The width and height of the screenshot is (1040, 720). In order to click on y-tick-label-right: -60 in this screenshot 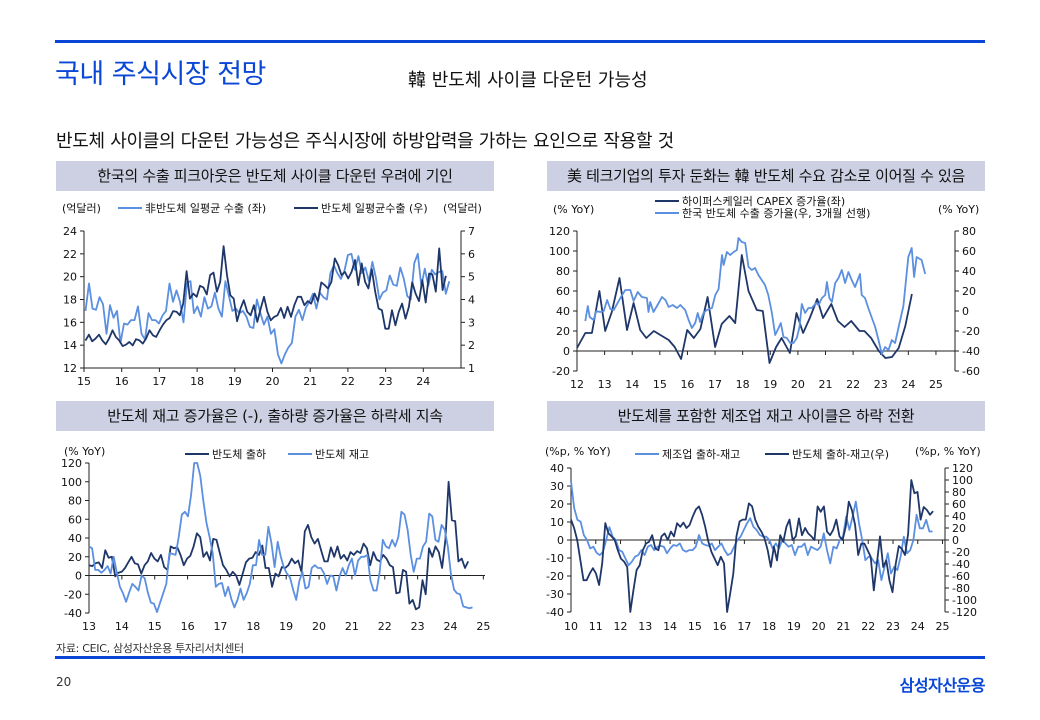, I will do `click(971, 371)`.